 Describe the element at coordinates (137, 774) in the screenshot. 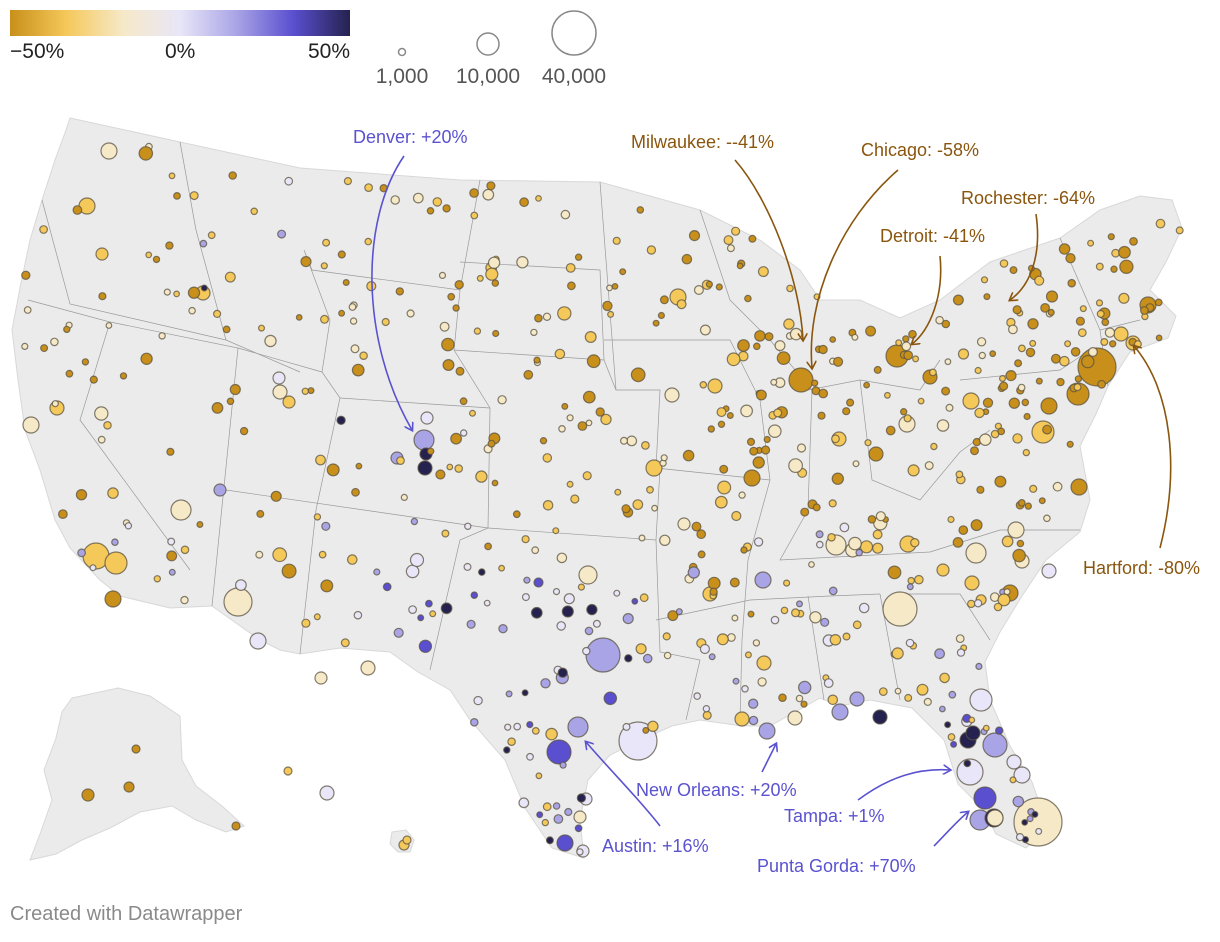

I see `alaska-outline` at that location.